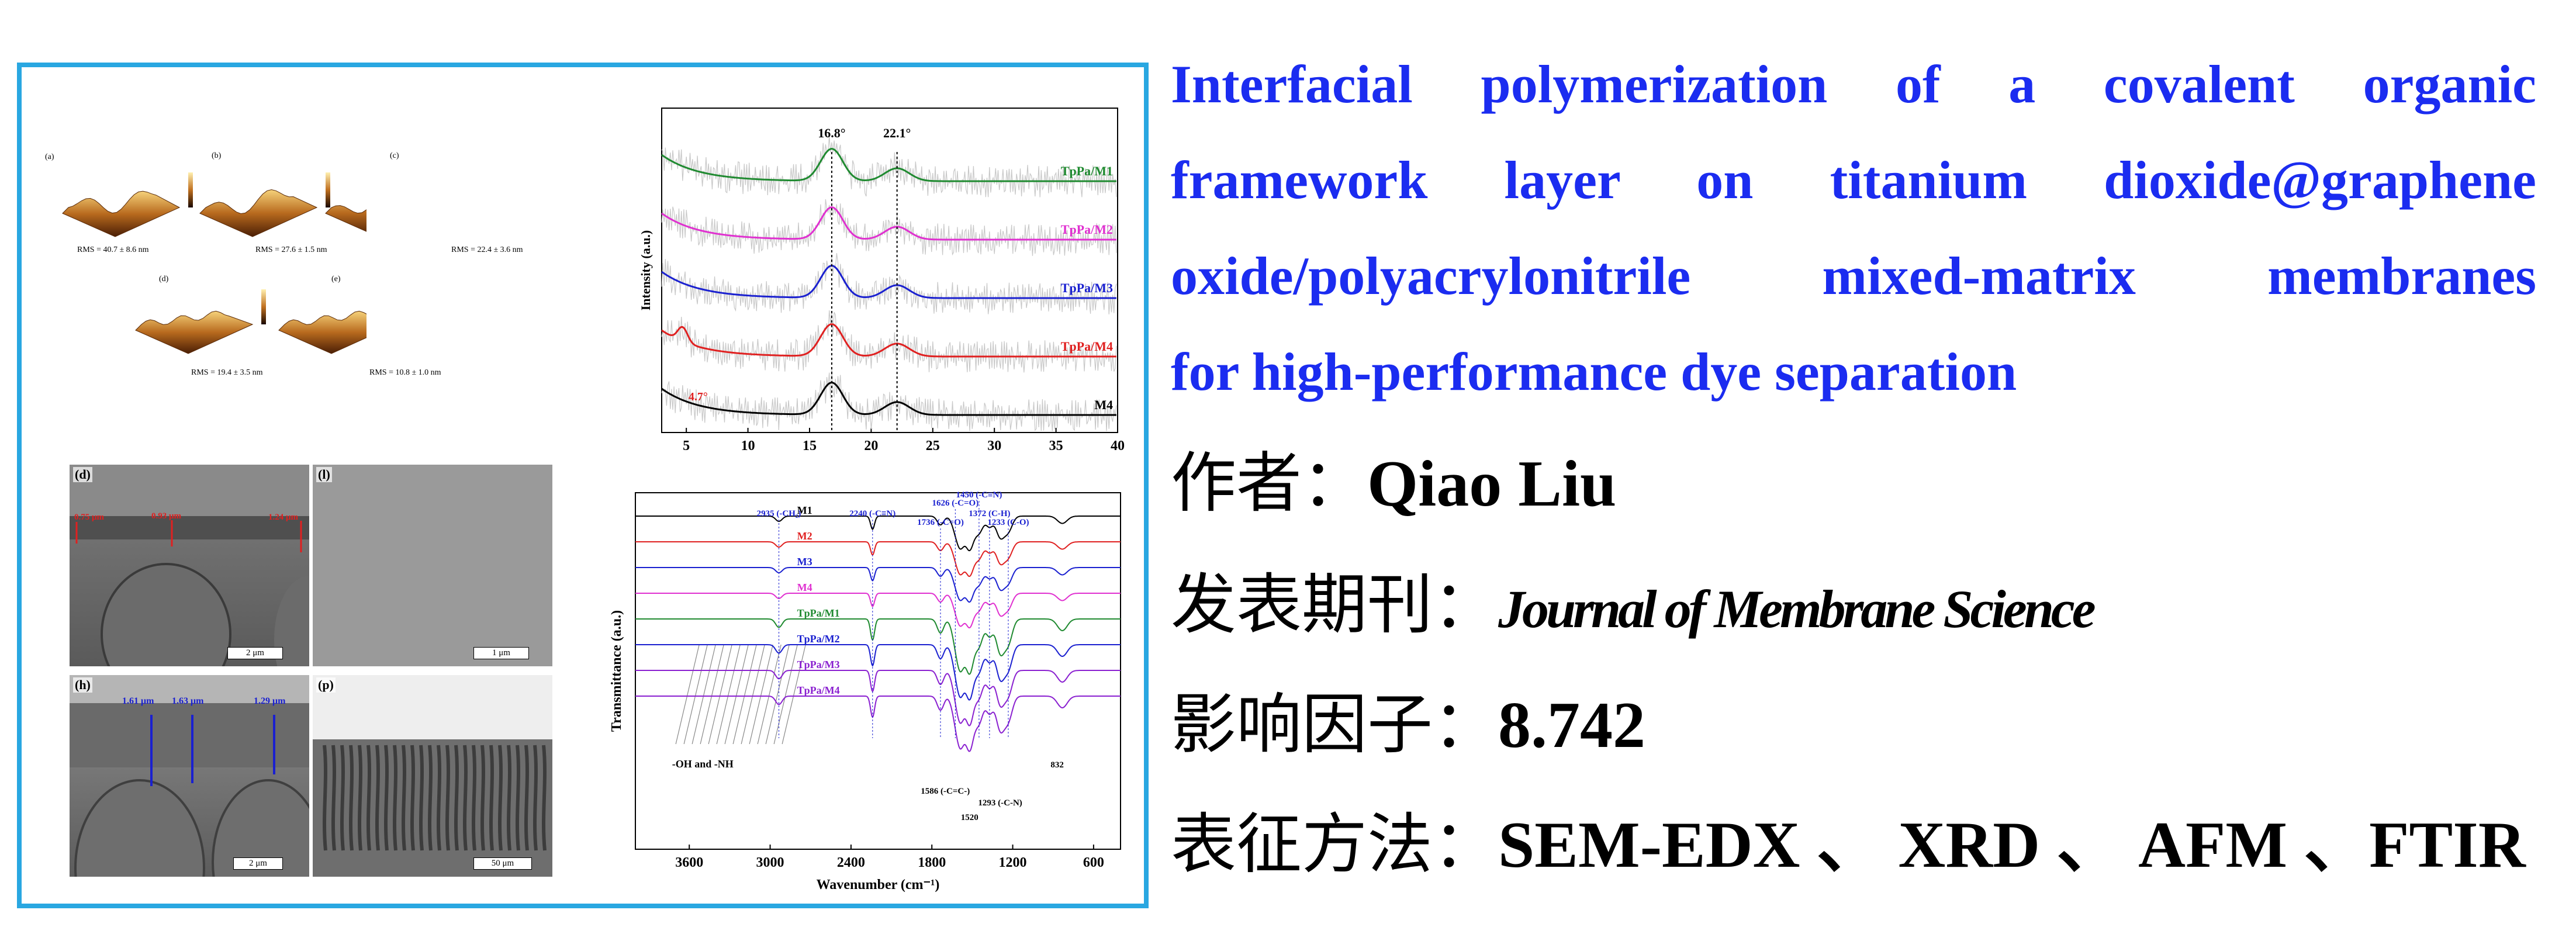 The image size is (2576, 941). What do you see at coordinates (888, 398) in the screenshot?
I see `xrd-series-M4` at bounding box center [888, 398].